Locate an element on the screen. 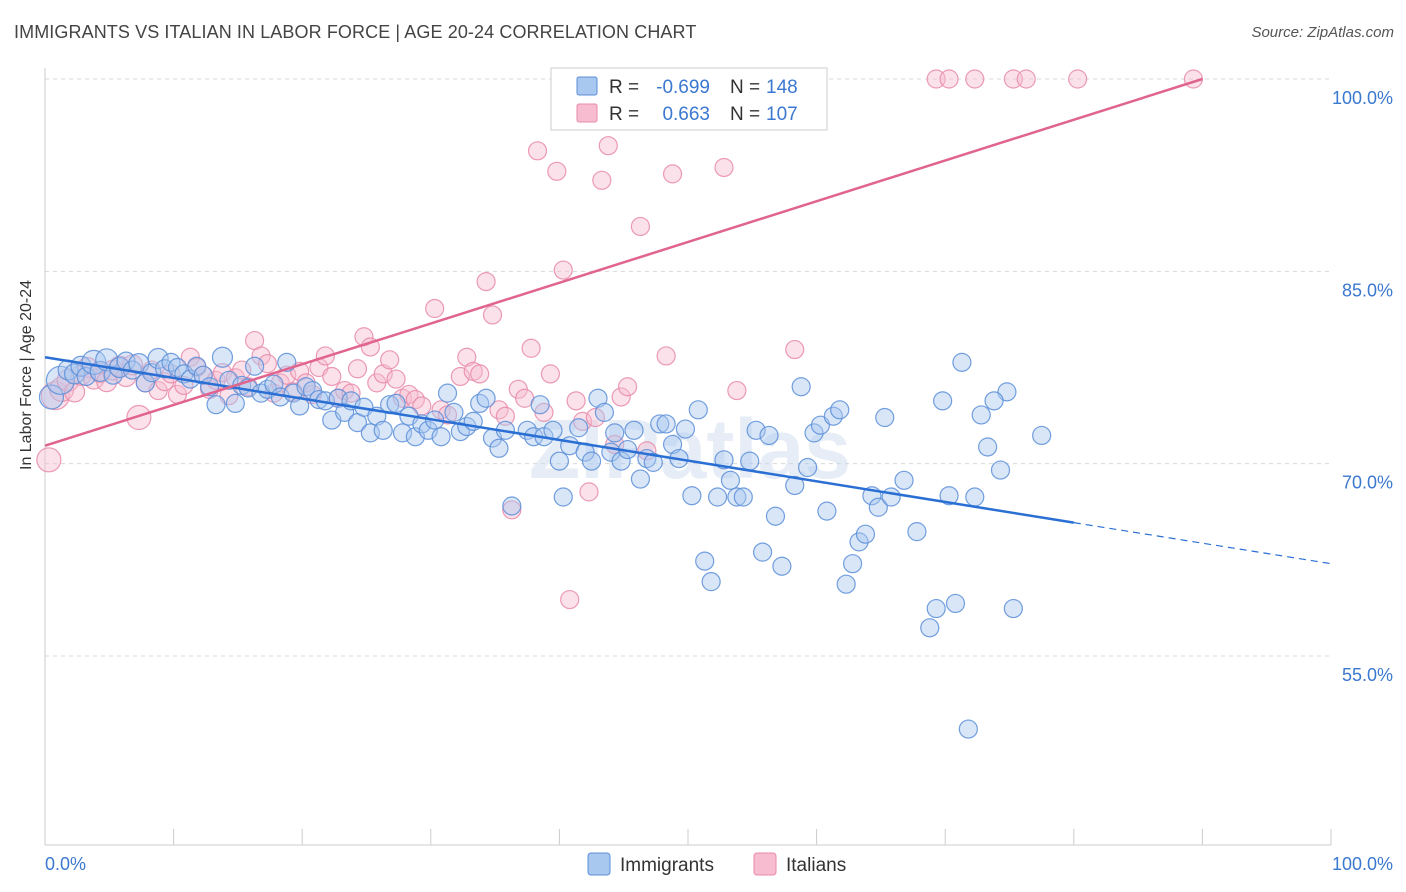  legend-r-value: 0.663 is located at coordinates (686, 114).